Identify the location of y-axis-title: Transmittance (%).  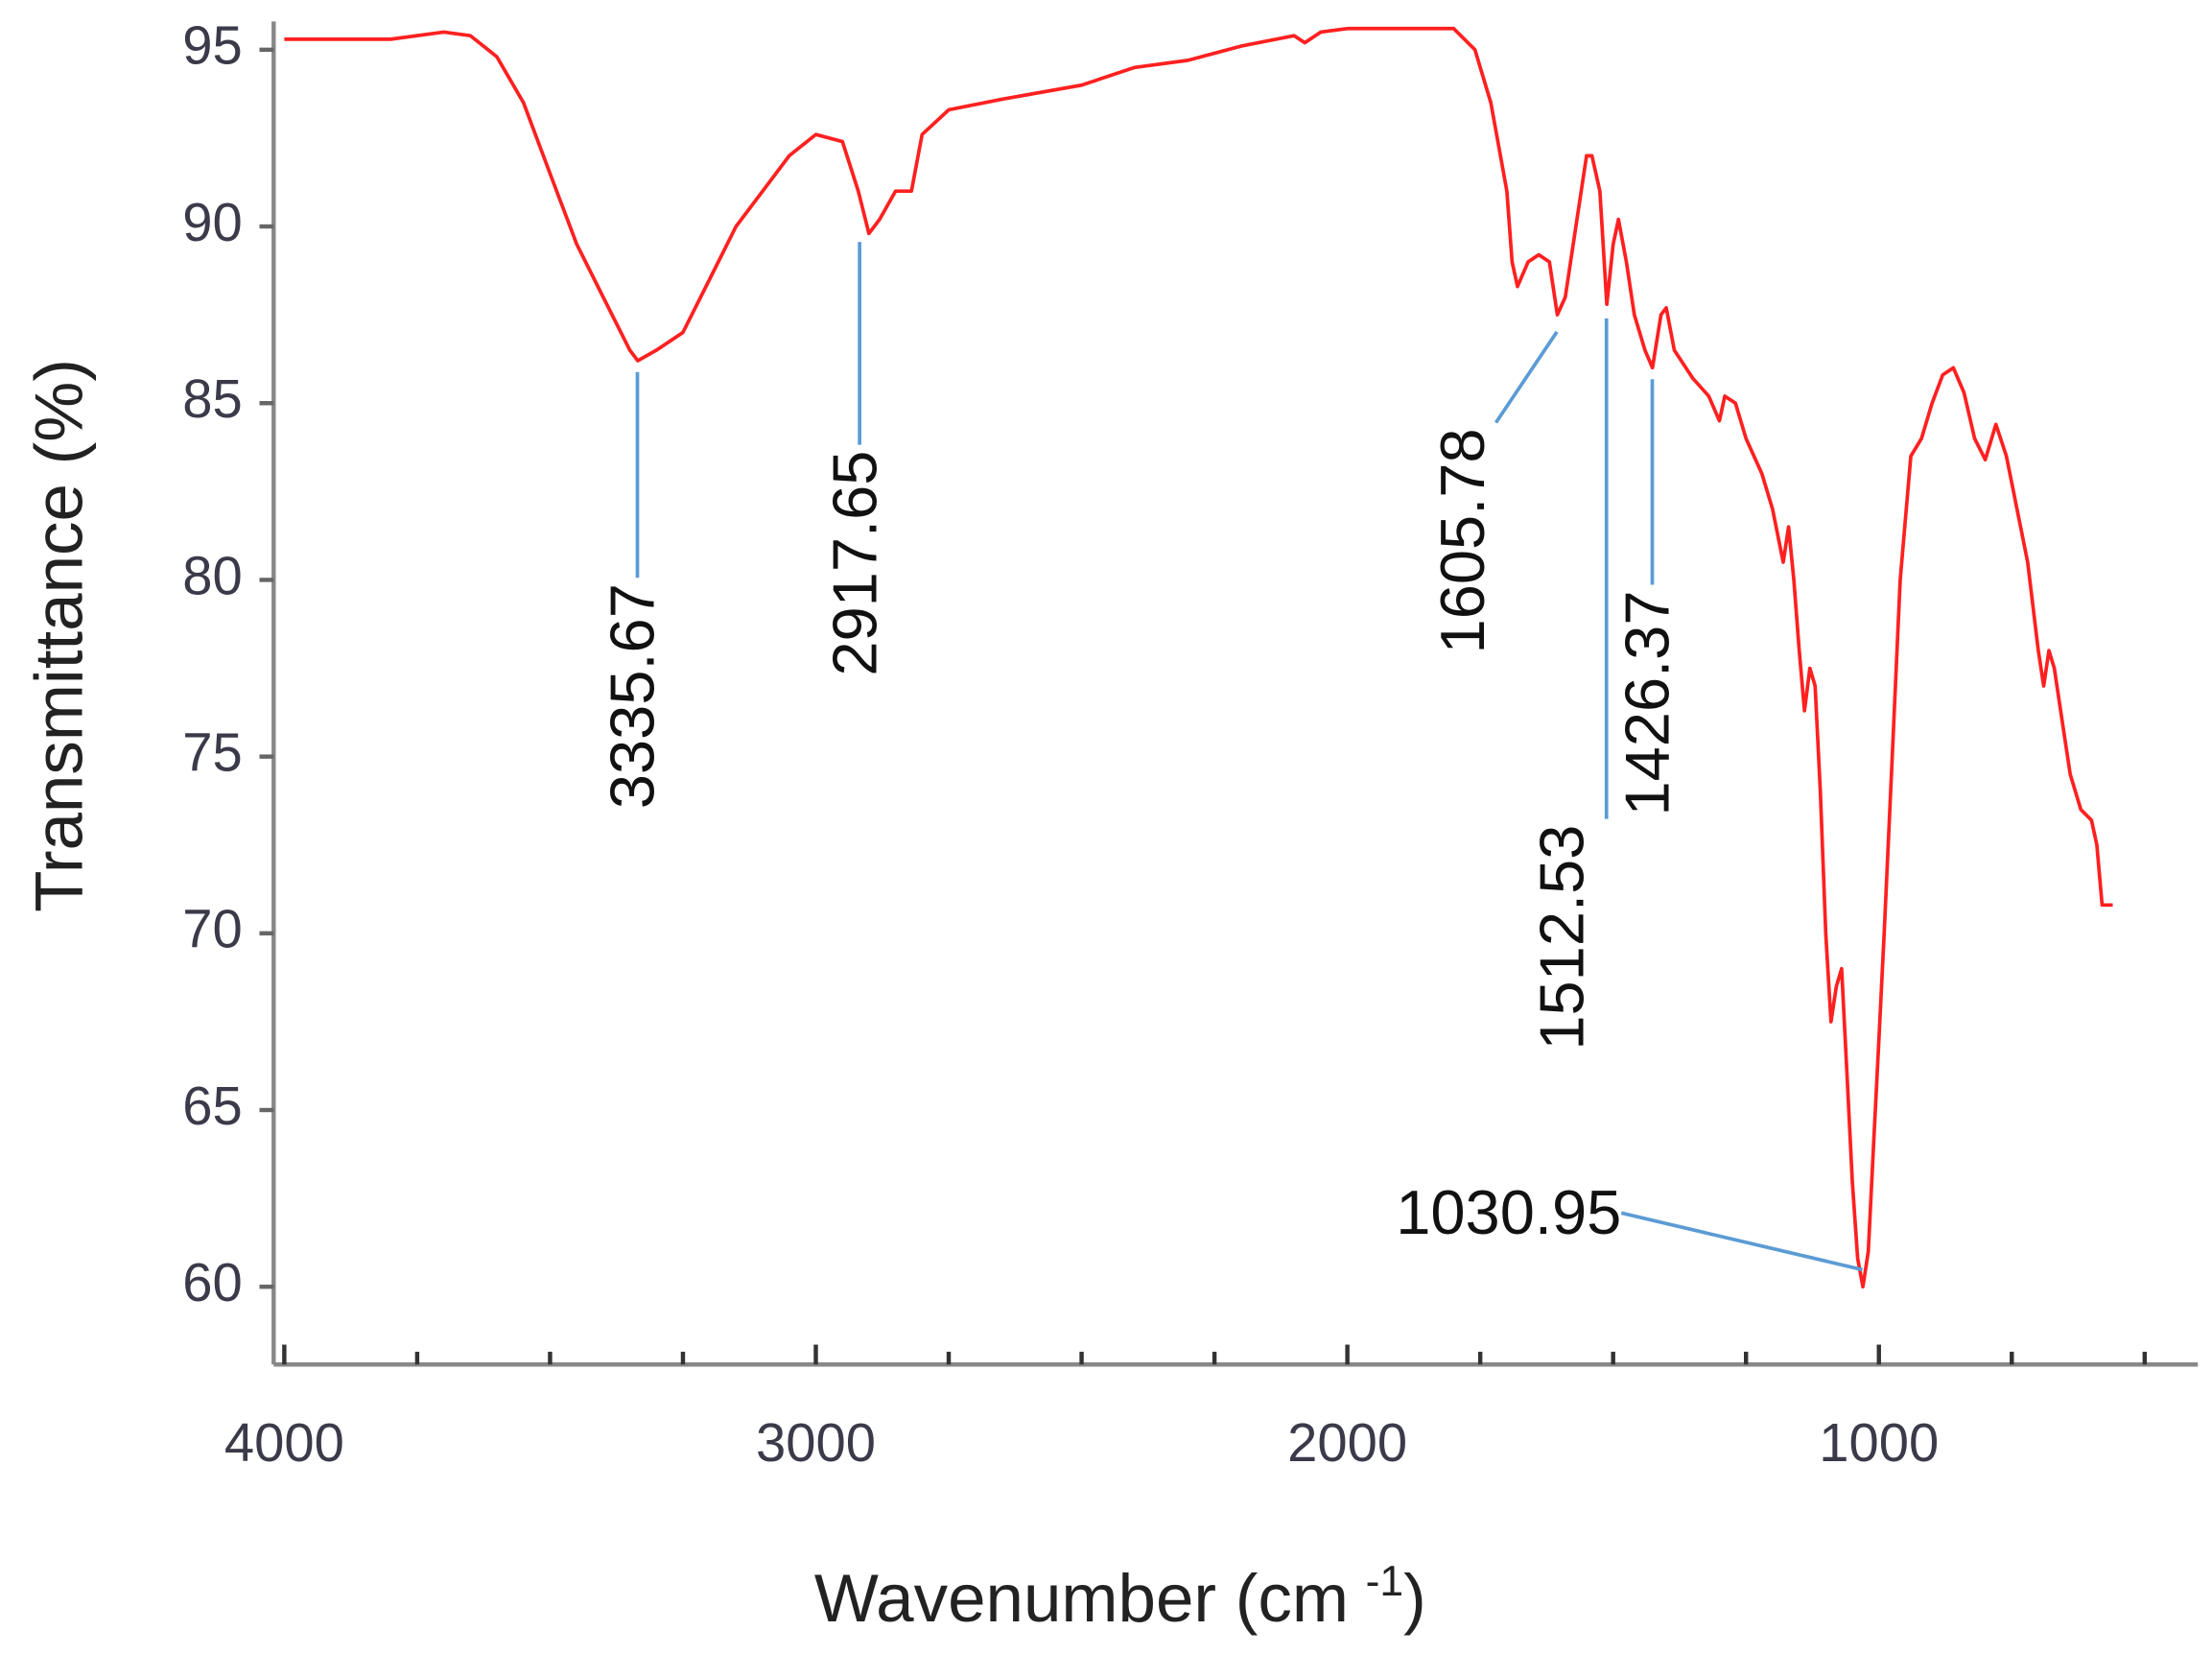
(60, 635).